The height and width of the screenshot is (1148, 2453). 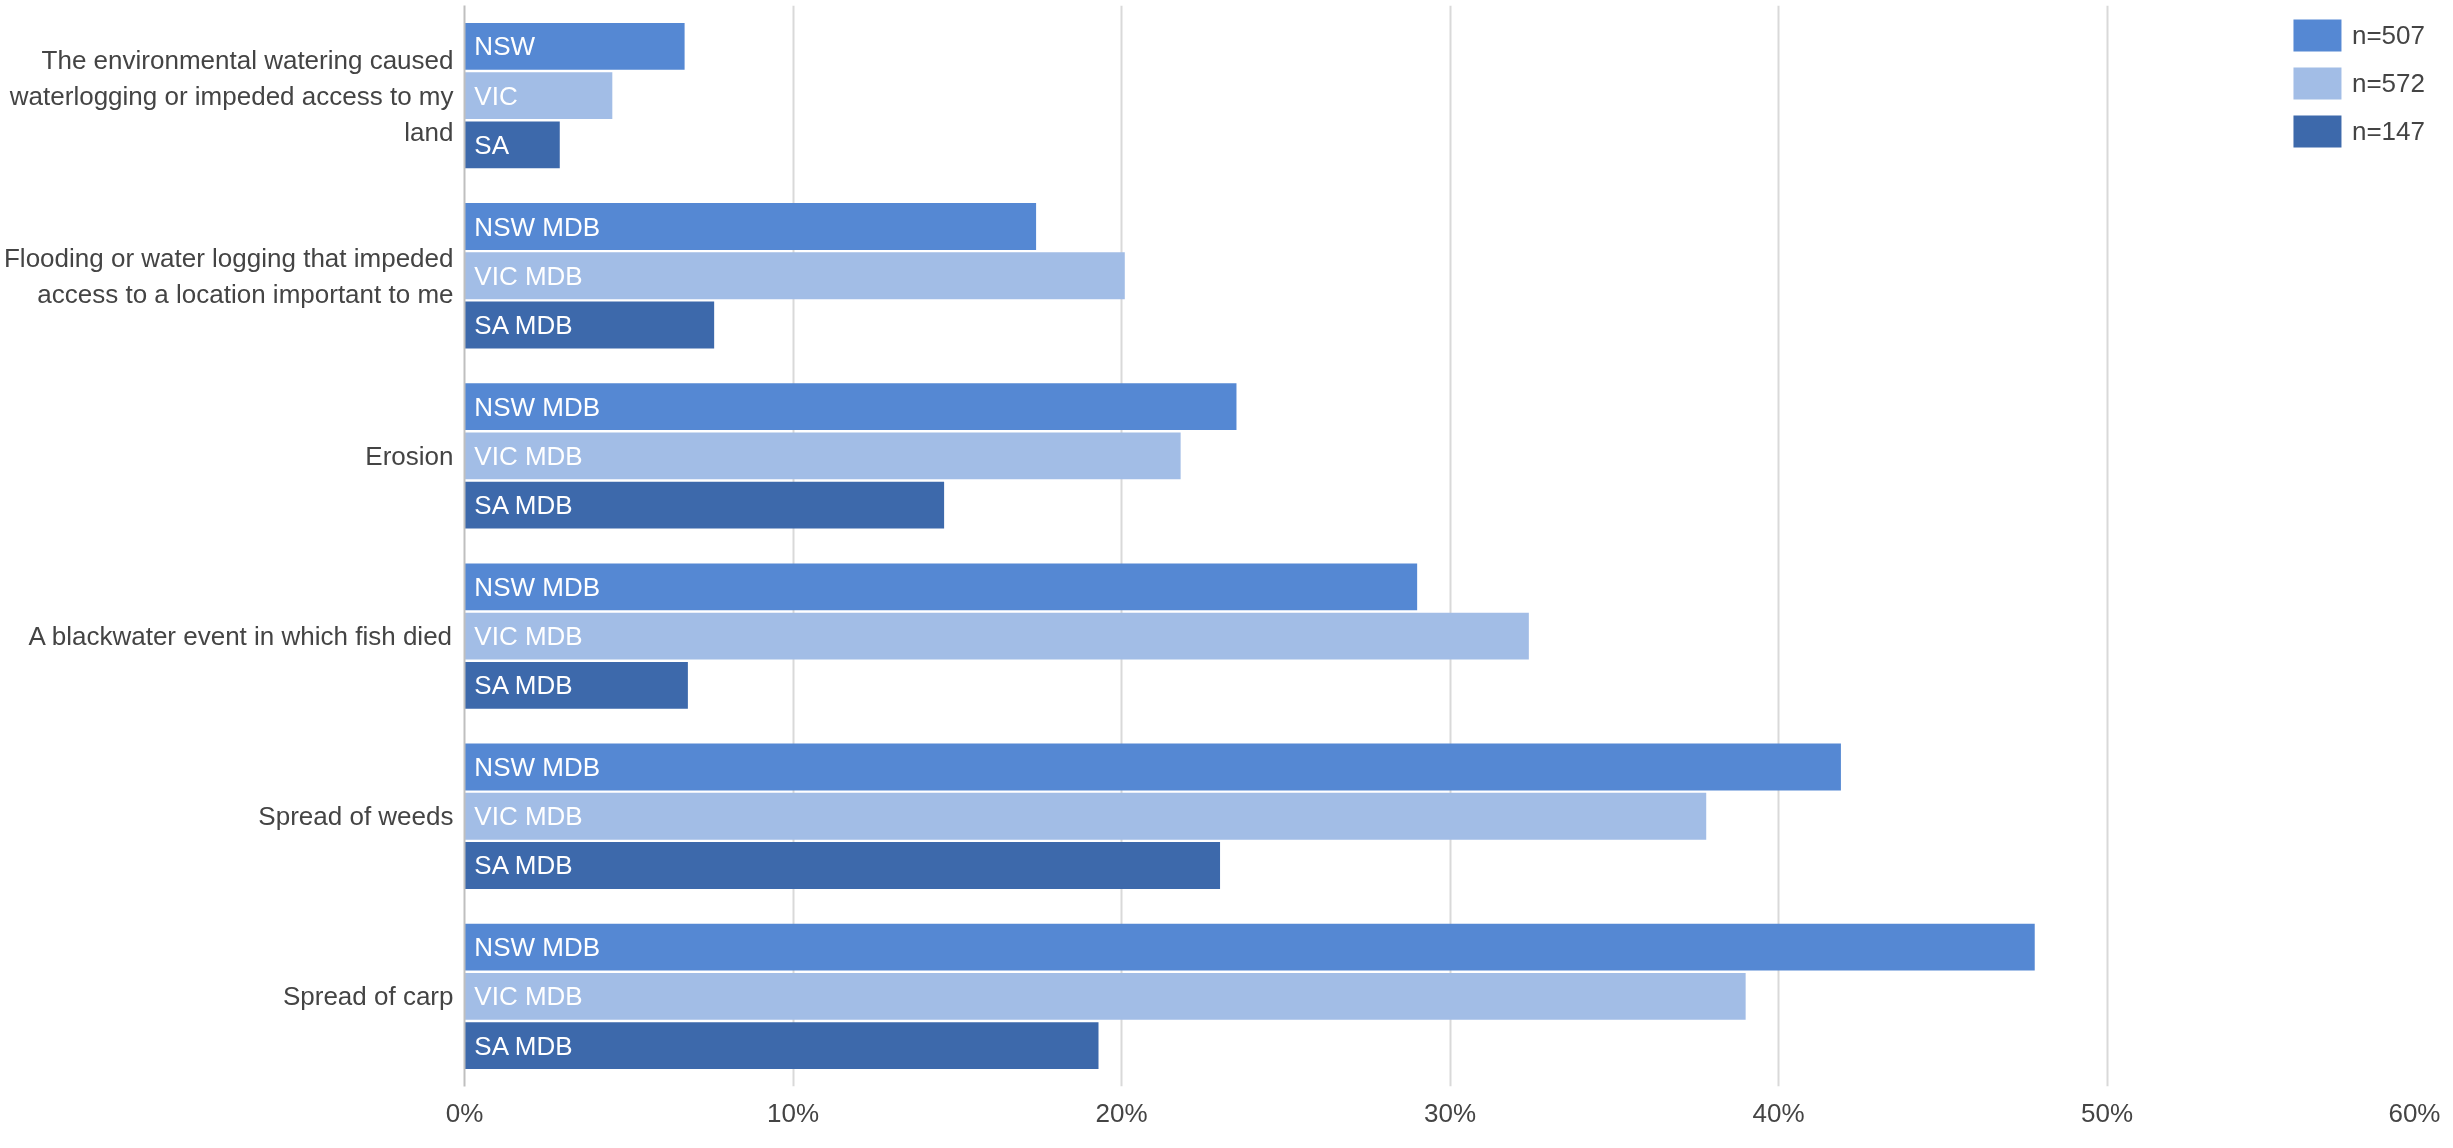 What do you see at coordinates (409, 455) in the screenshot?
I see `y-tick-label: Erosion` at bounding box center [409, 455].